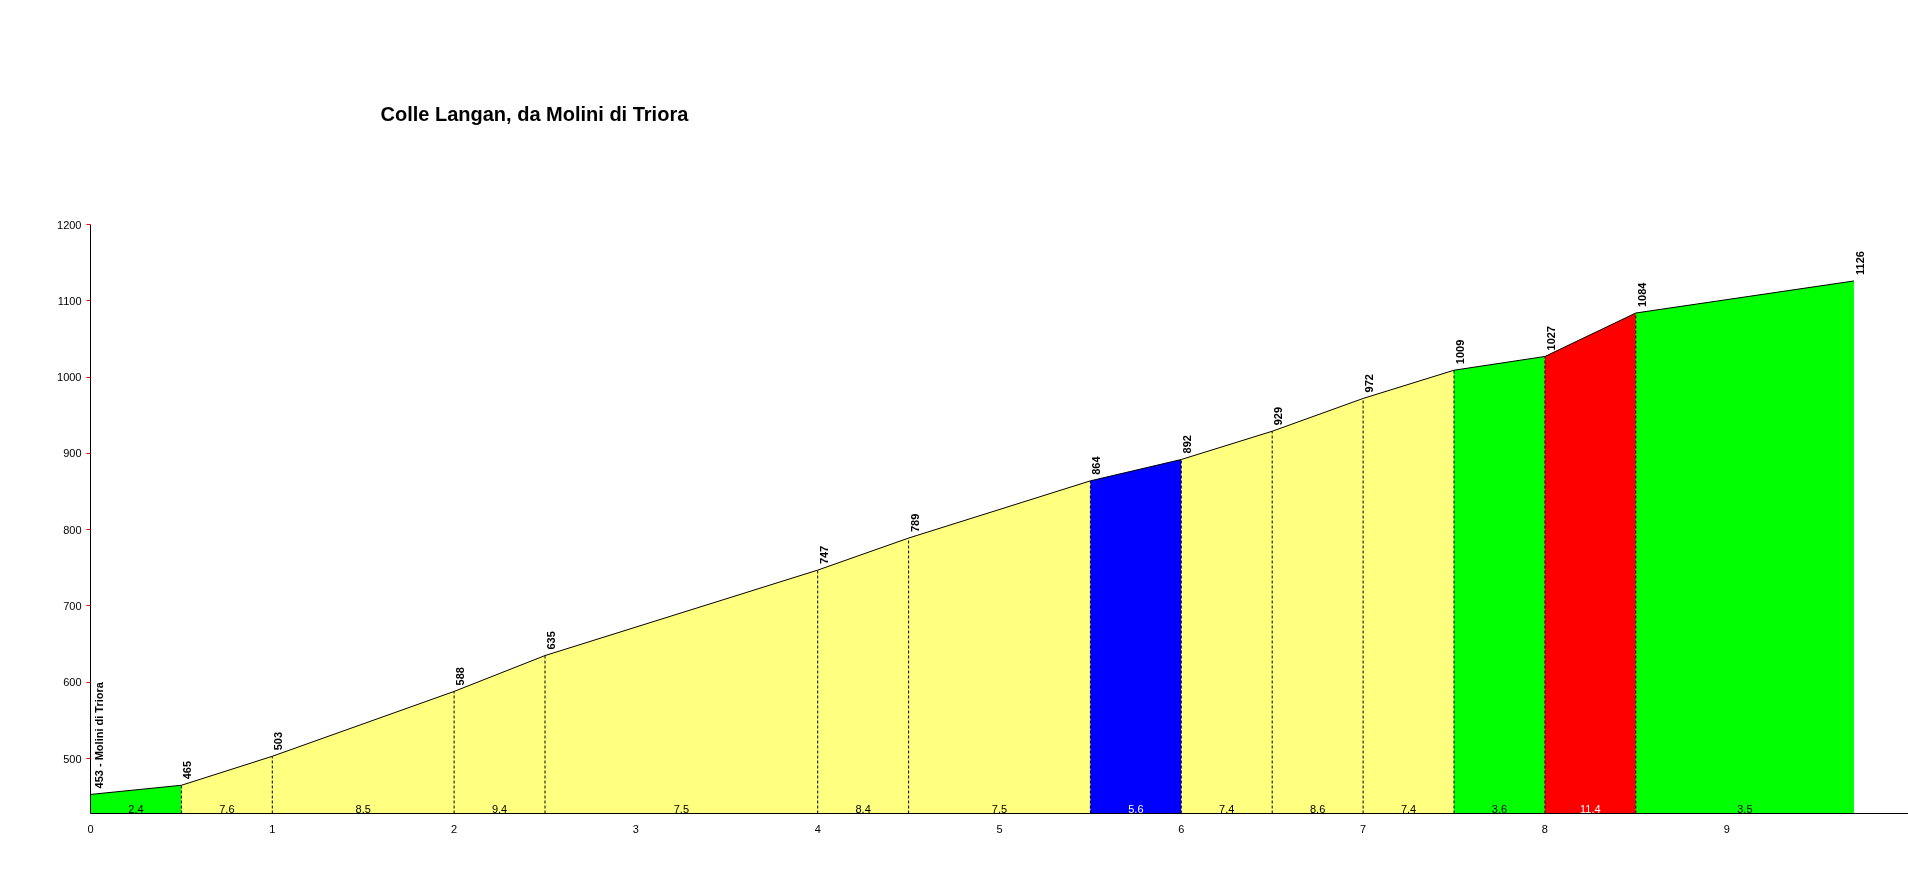 Image resolution: width=1908 pixels, height=873 pixels. Describe the element at coordinates (72, 529) in the screenshot. I see `y-tick-label: 800` at that location.